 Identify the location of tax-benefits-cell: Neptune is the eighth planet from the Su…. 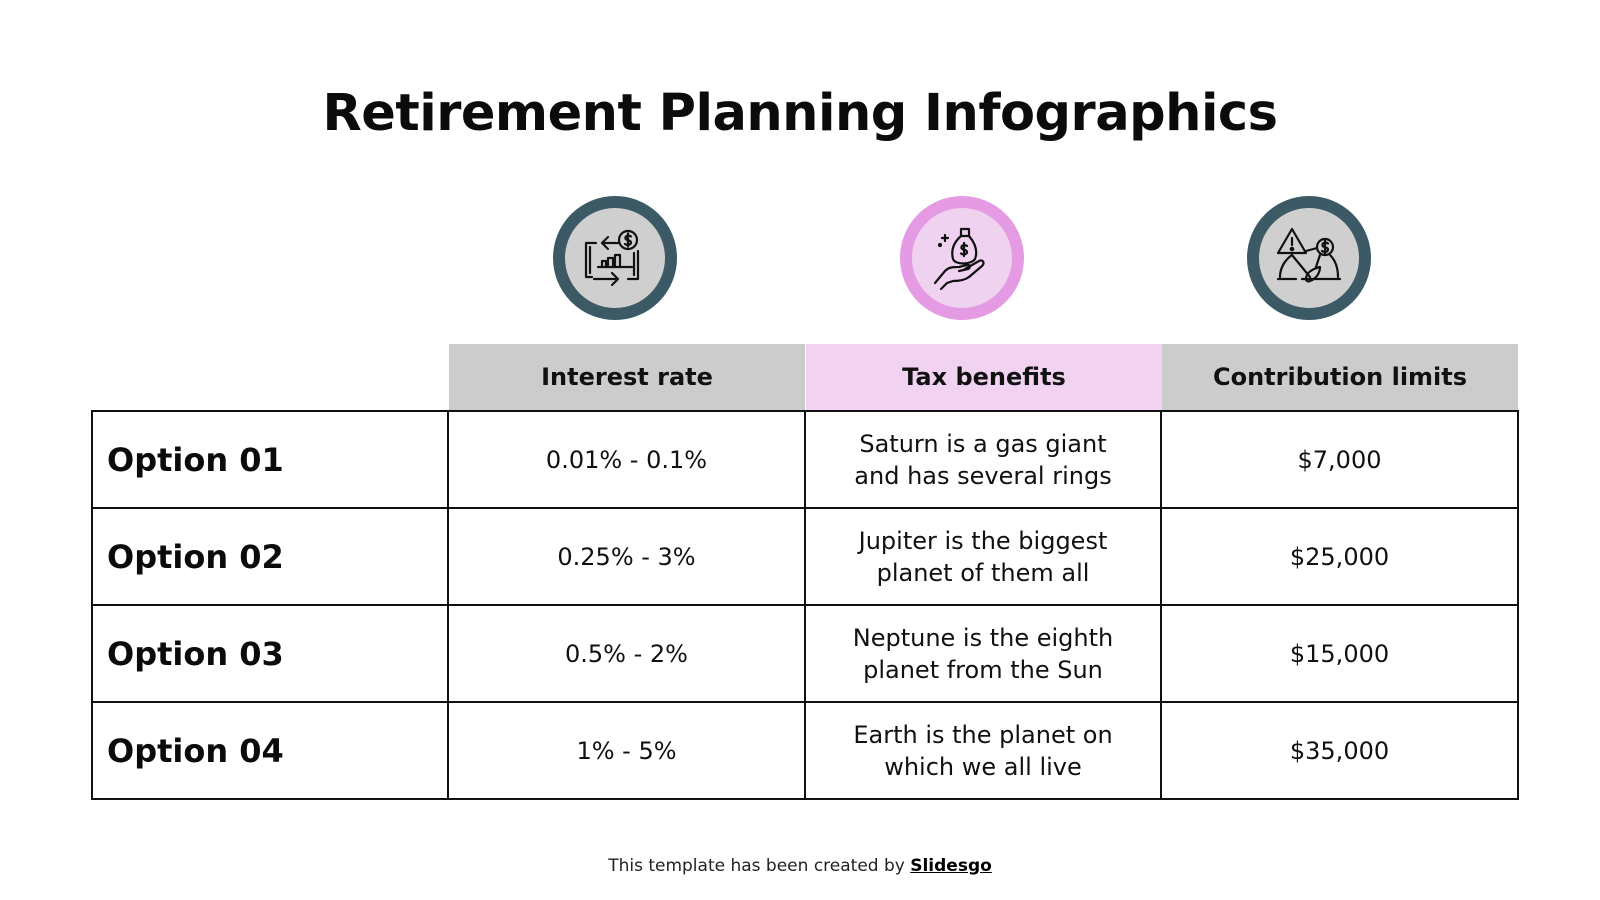
(983, 653).